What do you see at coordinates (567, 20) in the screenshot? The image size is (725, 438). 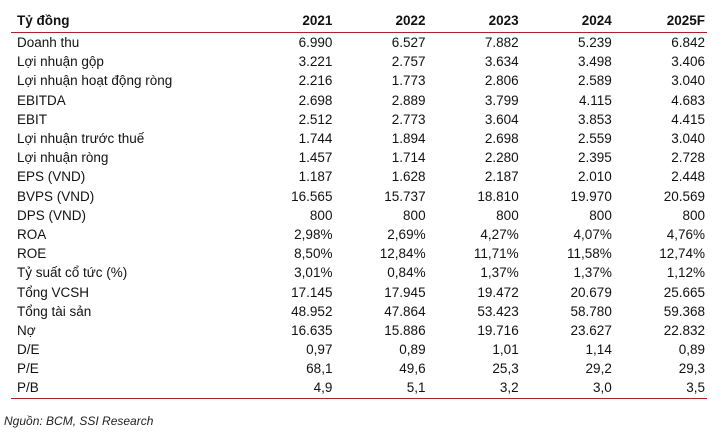 I see `year-header: 2024` at bounding box center [567, 20].